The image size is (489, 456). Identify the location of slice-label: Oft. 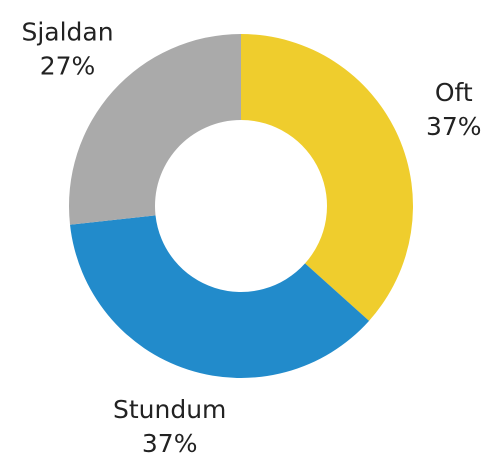
(454, 92).